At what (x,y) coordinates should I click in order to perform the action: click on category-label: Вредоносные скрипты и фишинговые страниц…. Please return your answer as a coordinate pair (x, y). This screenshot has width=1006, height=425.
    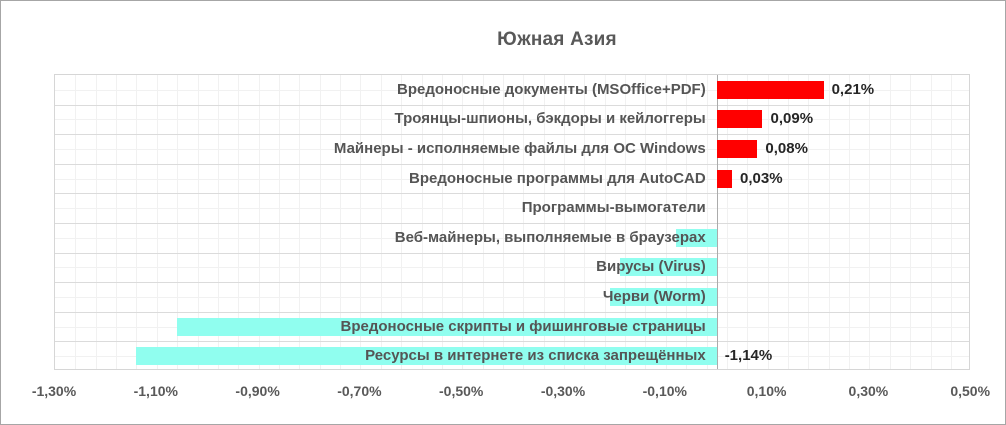
    Looking at the image, I should click on (523, 326).